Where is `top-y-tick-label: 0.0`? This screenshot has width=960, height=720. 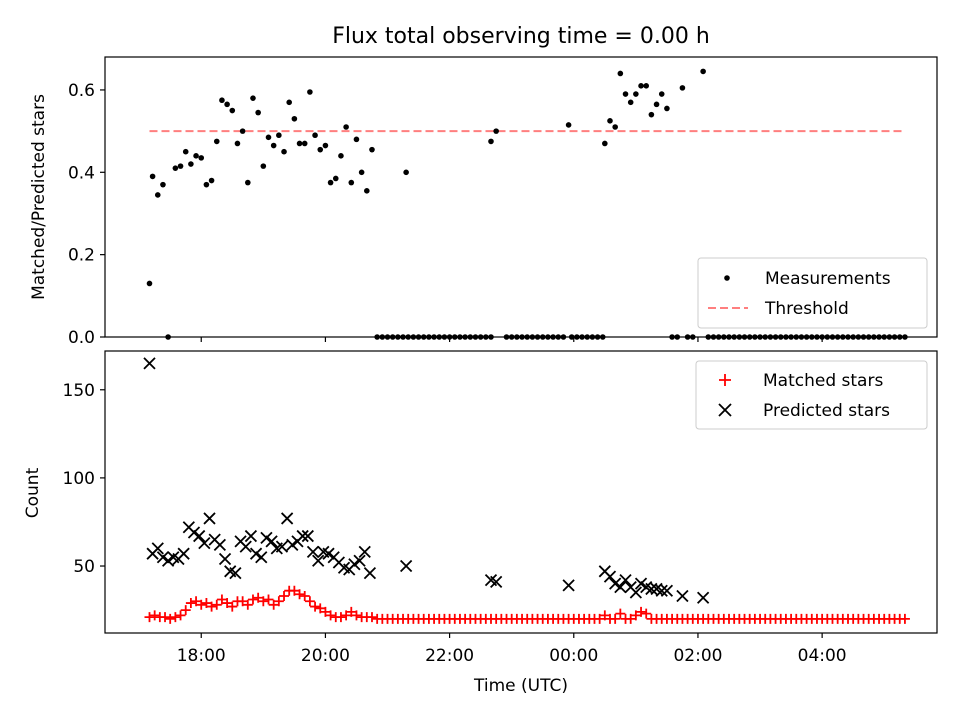
top-y-tick-label: 0.0 is located at coordinates (81, 338).